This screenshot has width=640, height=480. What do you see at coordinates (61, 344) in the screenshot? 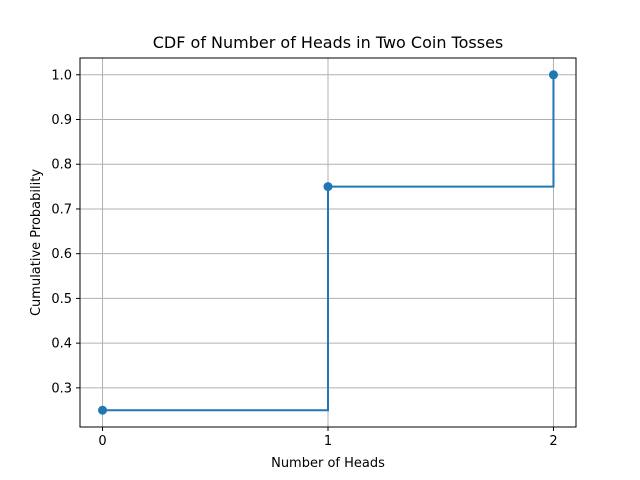
I see `y-tick-label: 0.4` at bounding box center [61, 344].